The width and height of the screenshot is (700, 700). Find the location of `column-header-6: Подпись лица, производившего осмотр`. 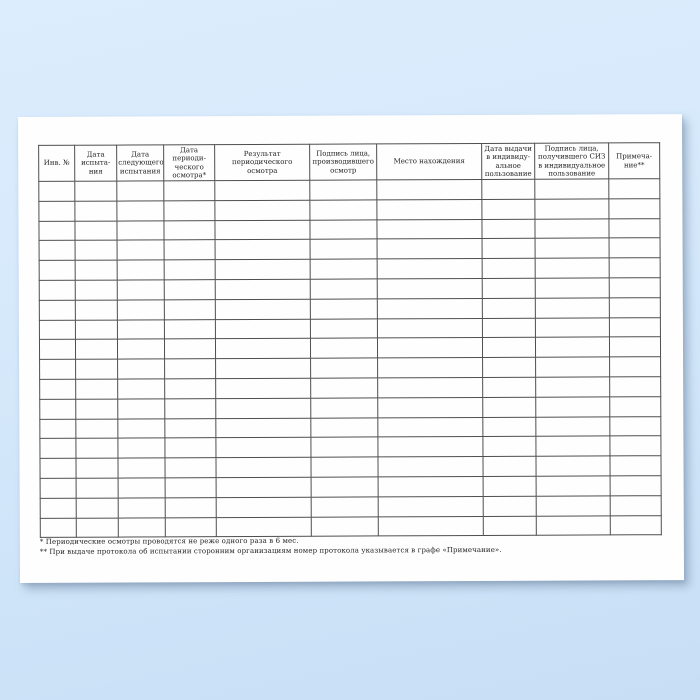

column-header-6: Подпись лица, производившего осмотр is located at coordinates (343, 162).